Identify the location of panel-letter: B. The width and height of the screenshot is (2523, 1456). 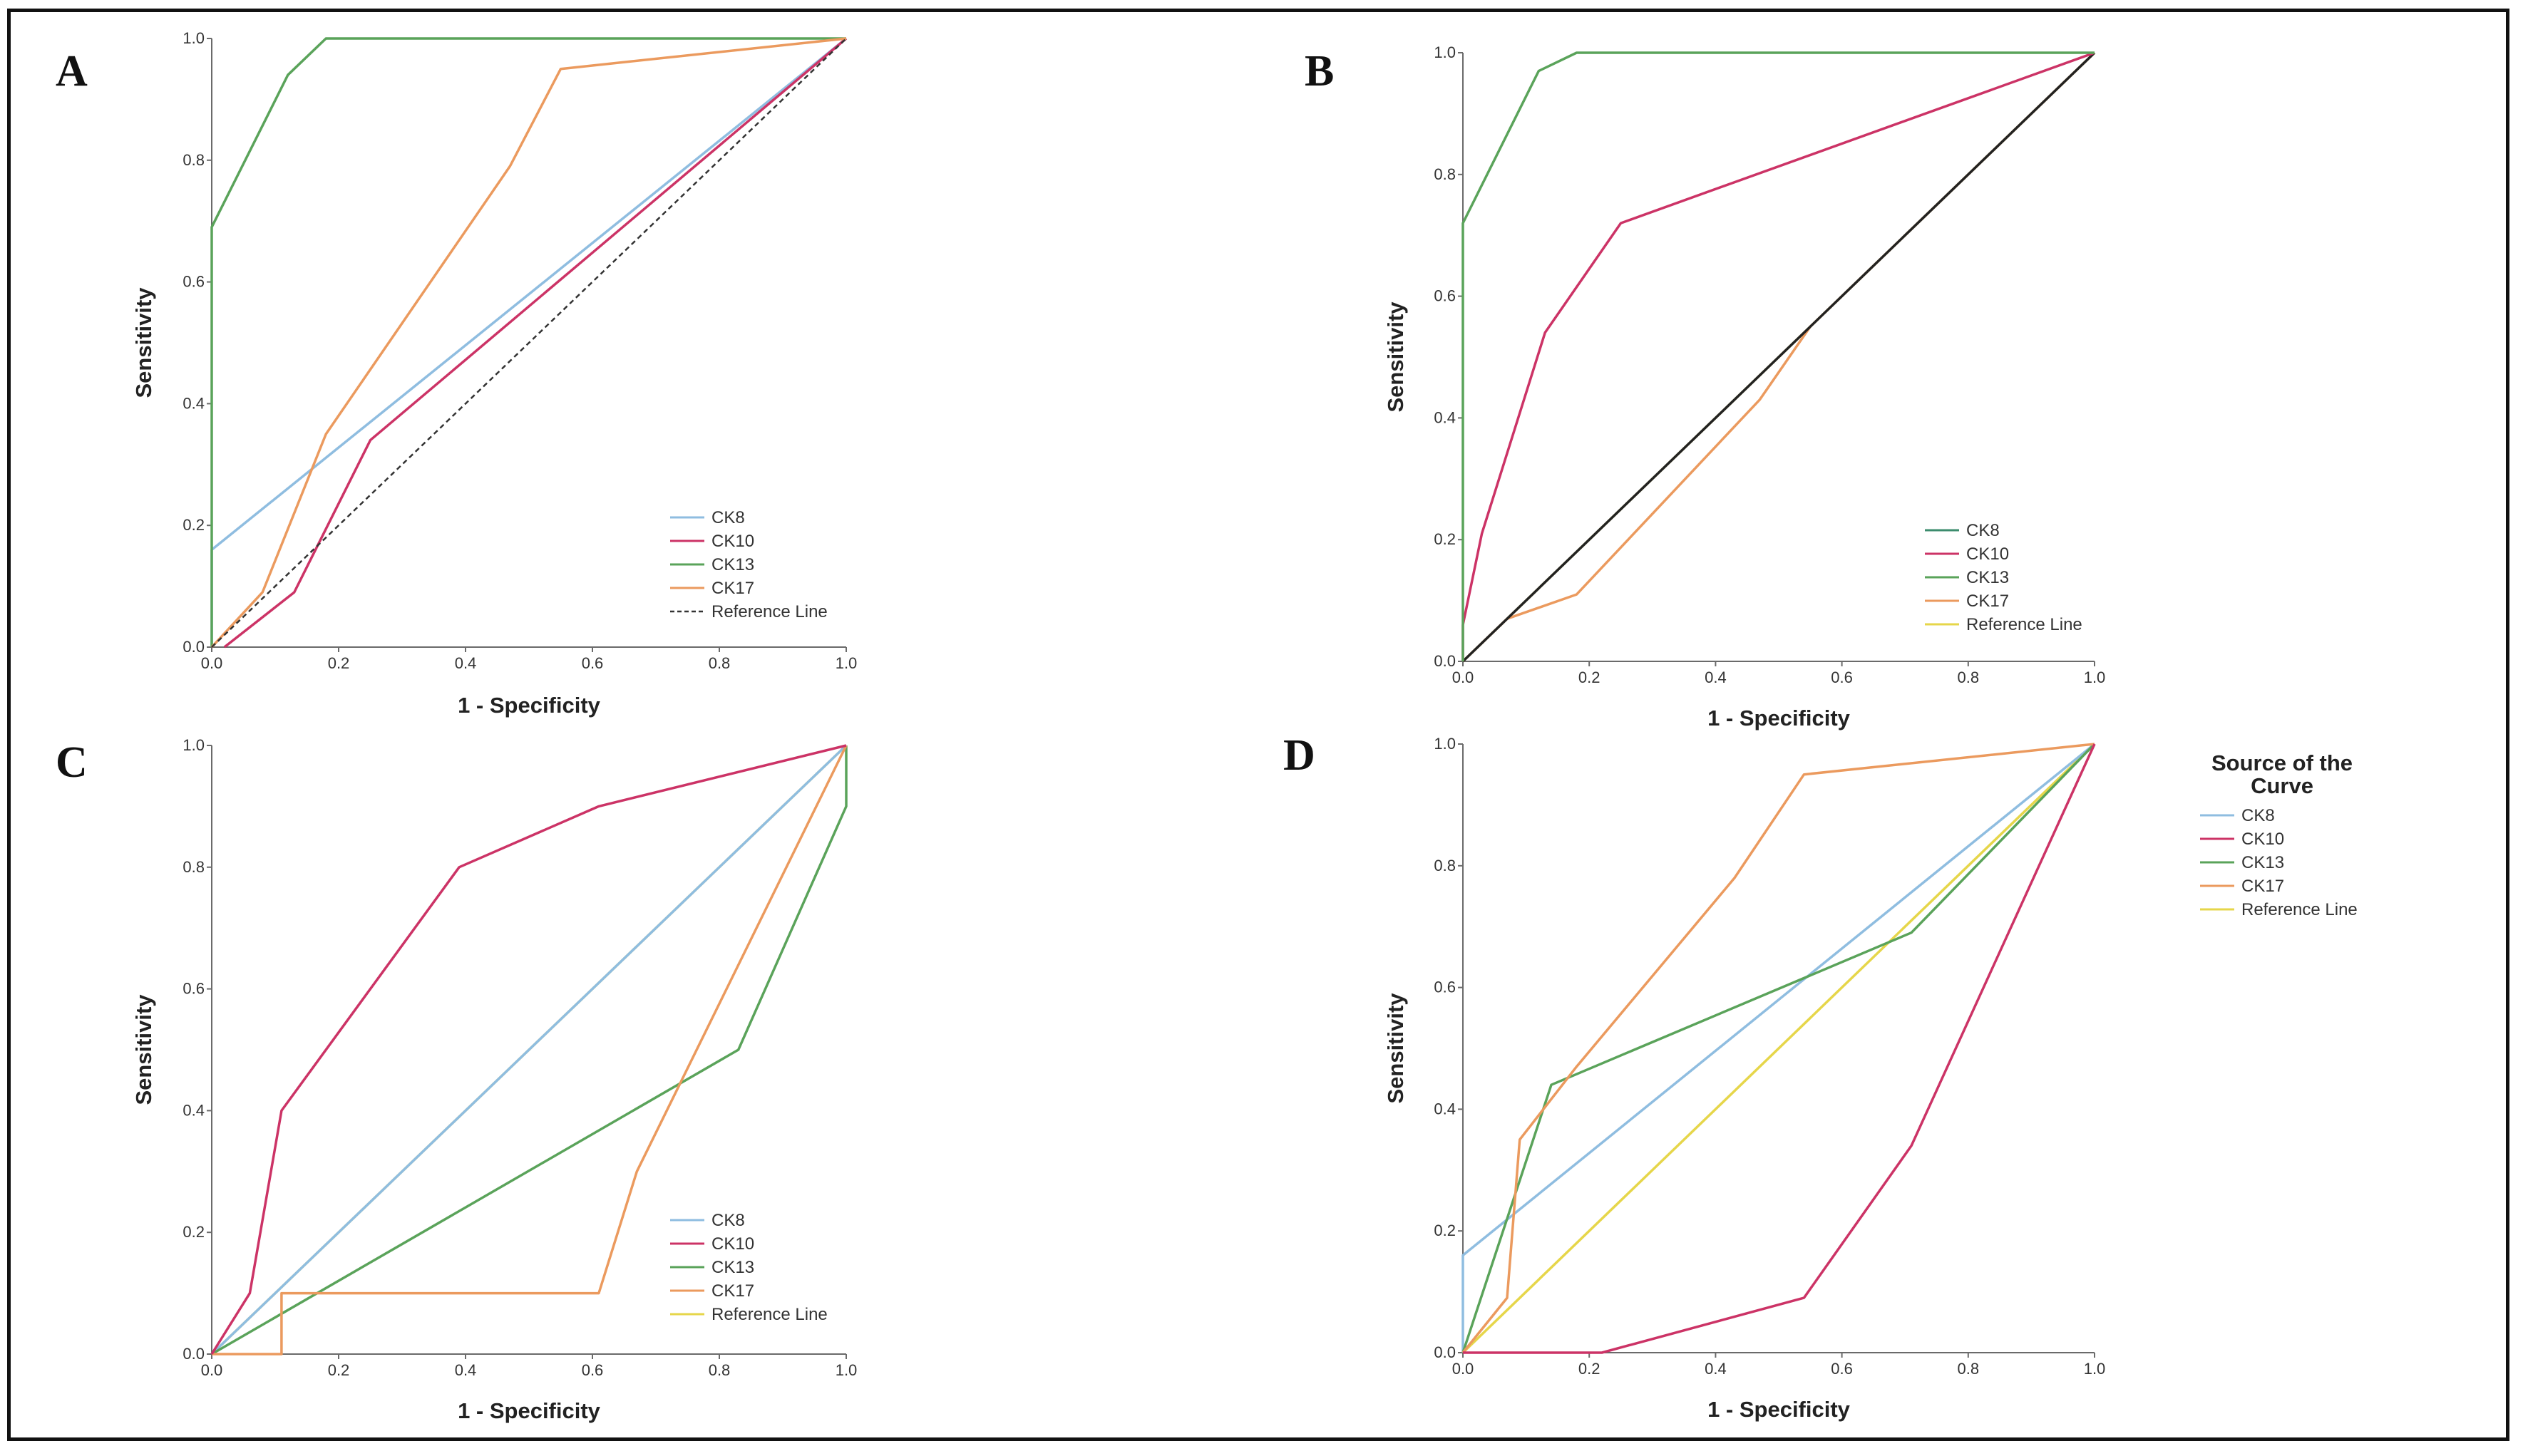
(1319, 71).